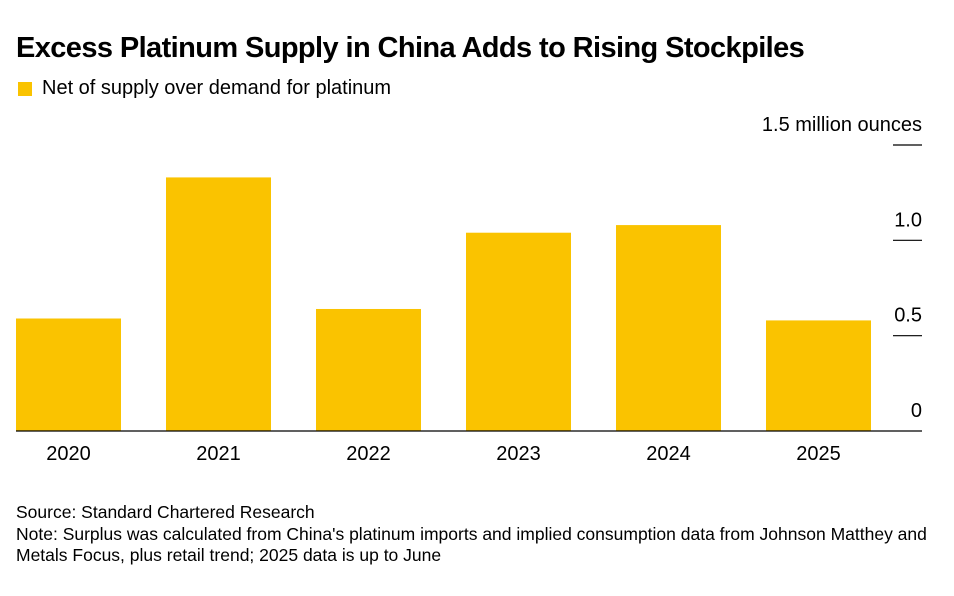  I want to click on bar-2024, so click(668, 328).